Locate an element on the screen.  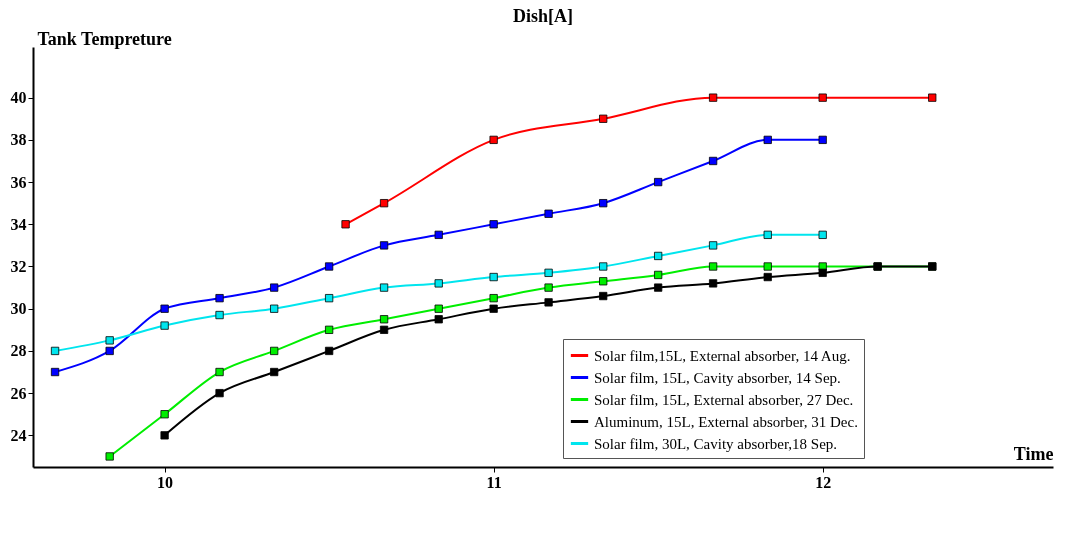
legend-label: Aluminum, 15L, External absorber, 31 Dec. is located at coordinates (726, 421).